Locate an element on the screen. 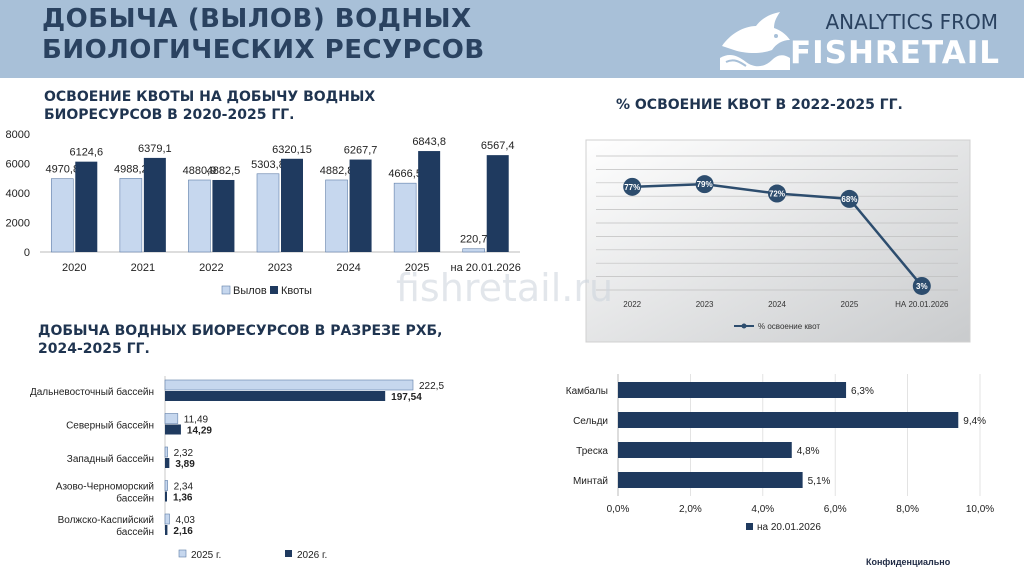  data-label: 77% is located at coordinates (632, 187).